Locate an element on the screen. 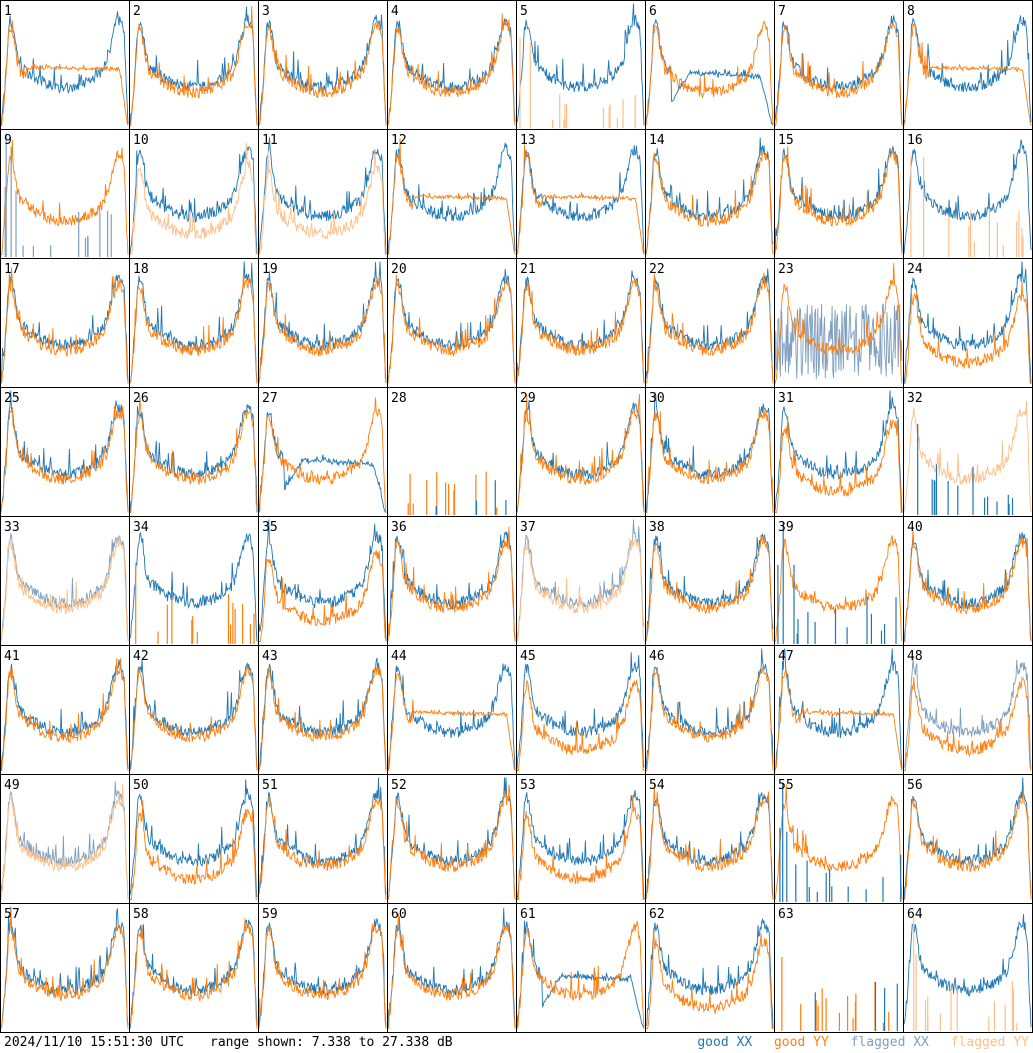  tile-number: 47 is located at coordinates (786, 656).